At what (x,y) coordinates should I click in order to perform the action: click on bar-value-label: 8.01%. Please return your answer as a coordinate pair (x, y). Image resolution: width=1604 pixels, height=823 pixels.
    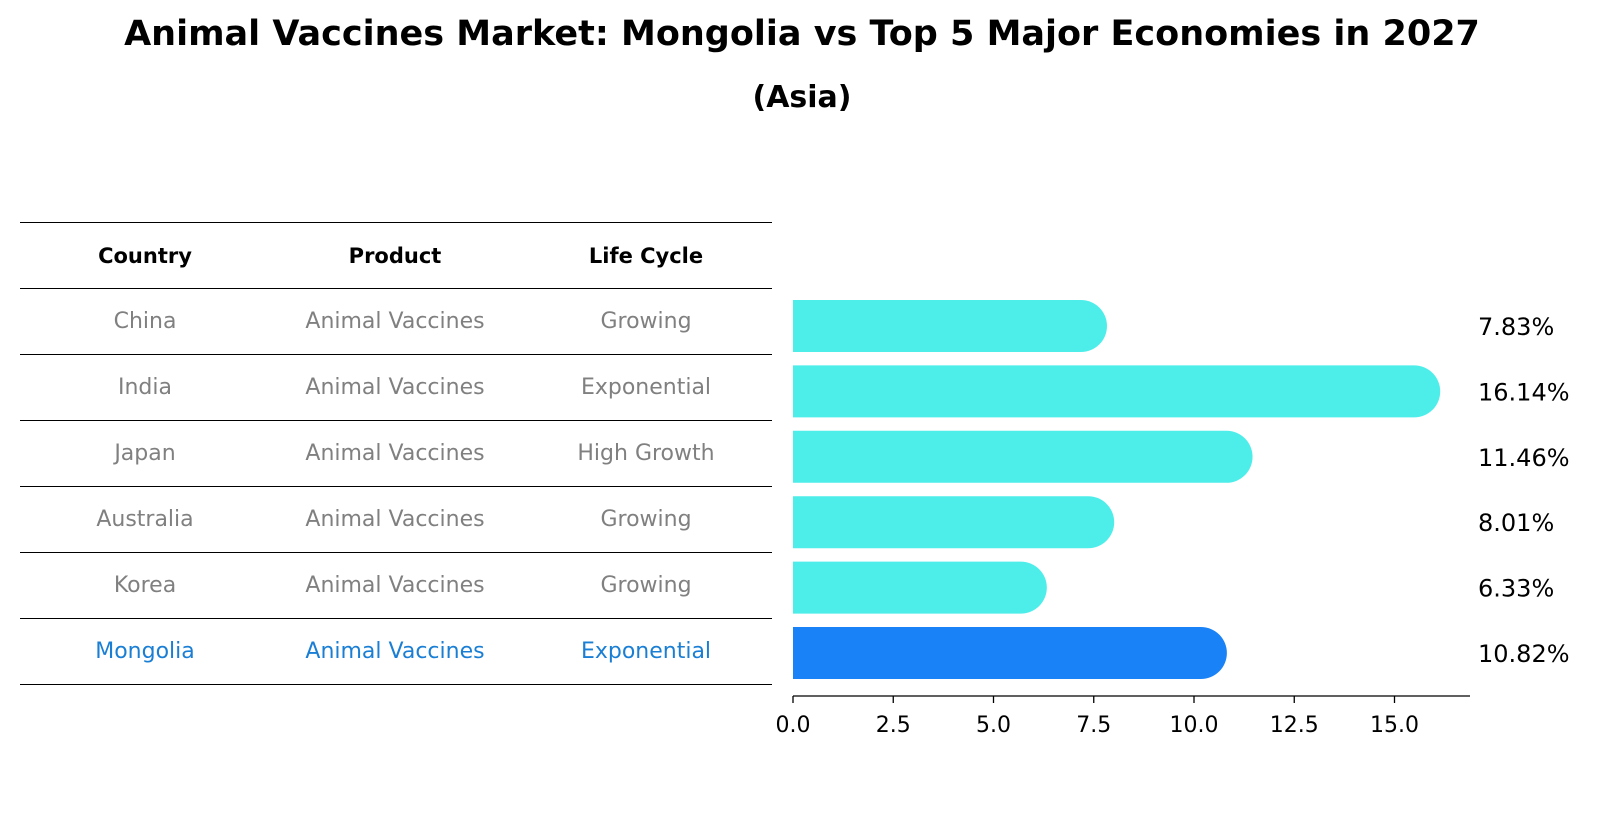
    Looking at the image, I should click on (1516, 523).